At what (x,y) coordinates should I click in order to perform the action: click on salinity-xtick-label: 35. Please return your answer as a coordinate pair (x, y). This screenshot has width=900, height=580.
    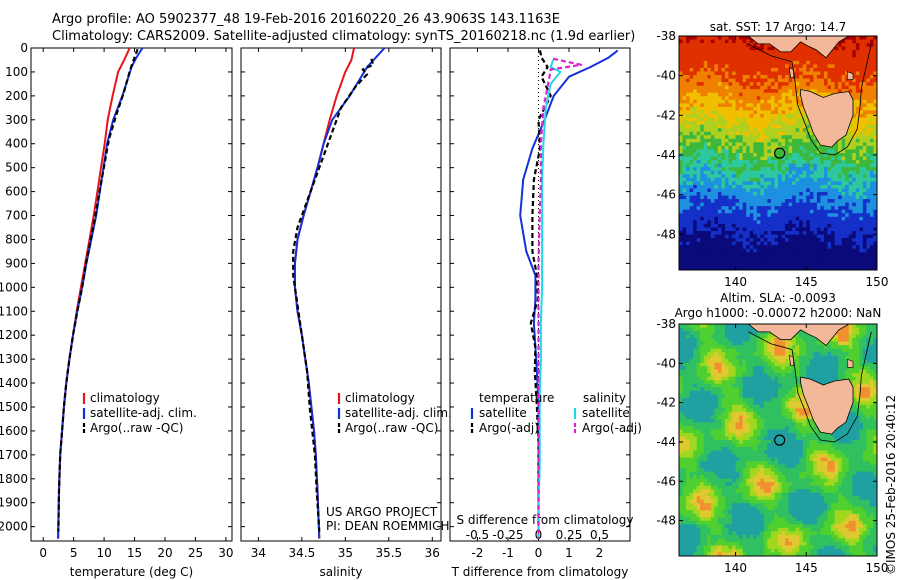
    Looking at the image, I should click on (345, 553).